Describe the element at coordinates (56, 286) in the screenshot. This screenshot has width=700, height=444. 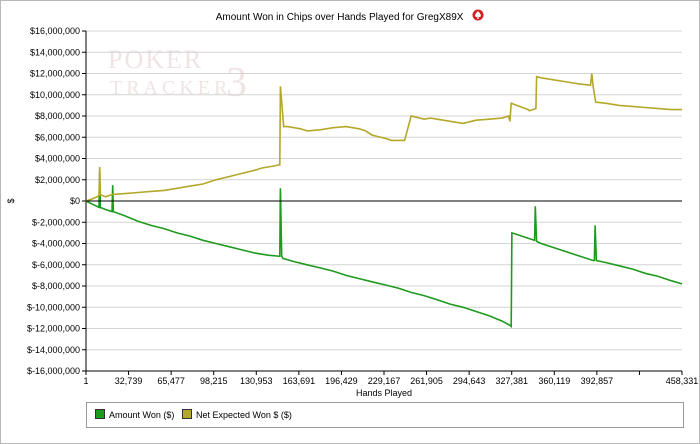
I see `y-tick-label: $-8,000,000` at that location.